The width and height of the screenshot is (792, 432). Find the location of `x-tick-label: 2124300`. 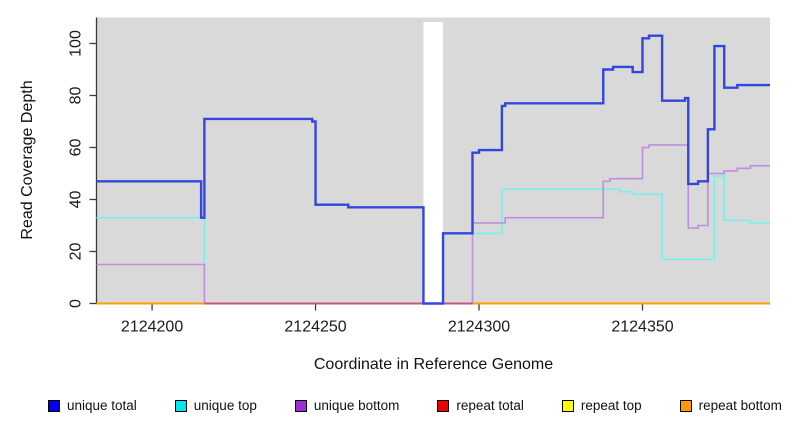

x-tick-label: 2124300 is located at coordinates (479, 327).